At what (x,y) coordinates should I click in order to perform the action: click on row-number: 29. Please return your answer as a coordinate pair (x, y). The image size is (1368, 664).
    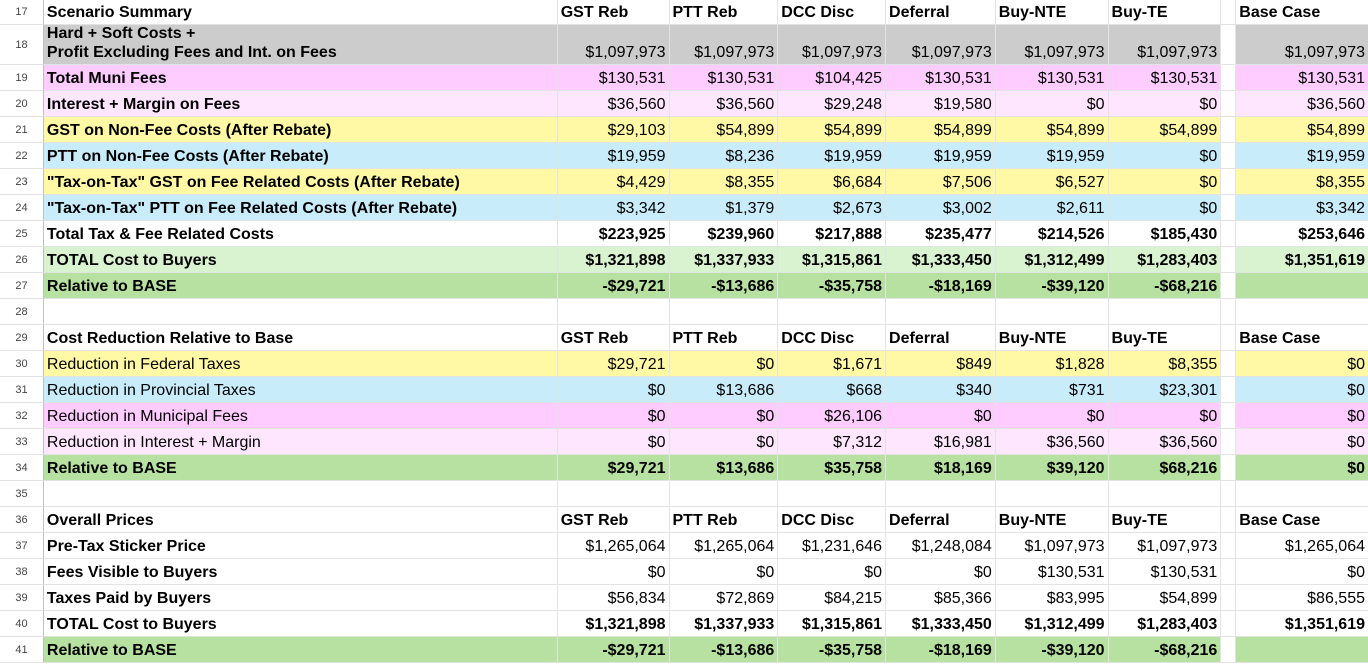
    Looking at the image, I should click on (22, 338).